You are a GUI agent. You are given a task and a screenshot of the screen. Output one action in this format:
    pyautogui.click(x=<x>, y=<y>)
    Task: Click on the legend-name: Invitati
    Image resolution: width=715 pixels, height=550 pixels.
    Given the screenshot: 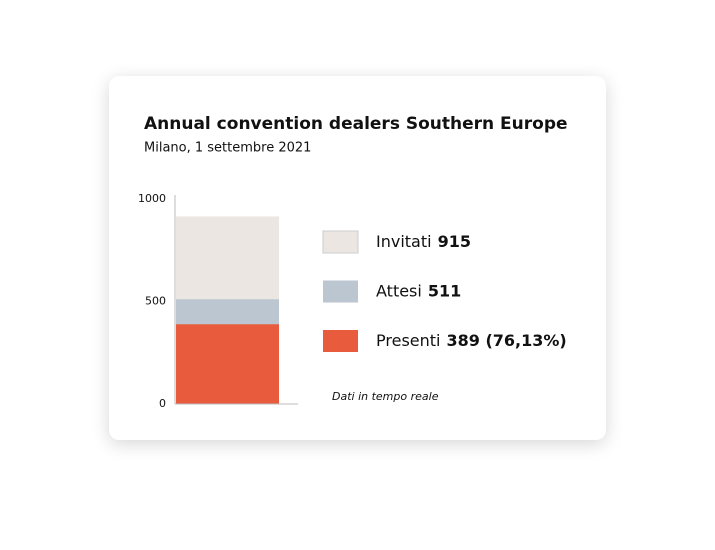 What is the action you would take?
    pyautogui.click(x=404, y=241)
    